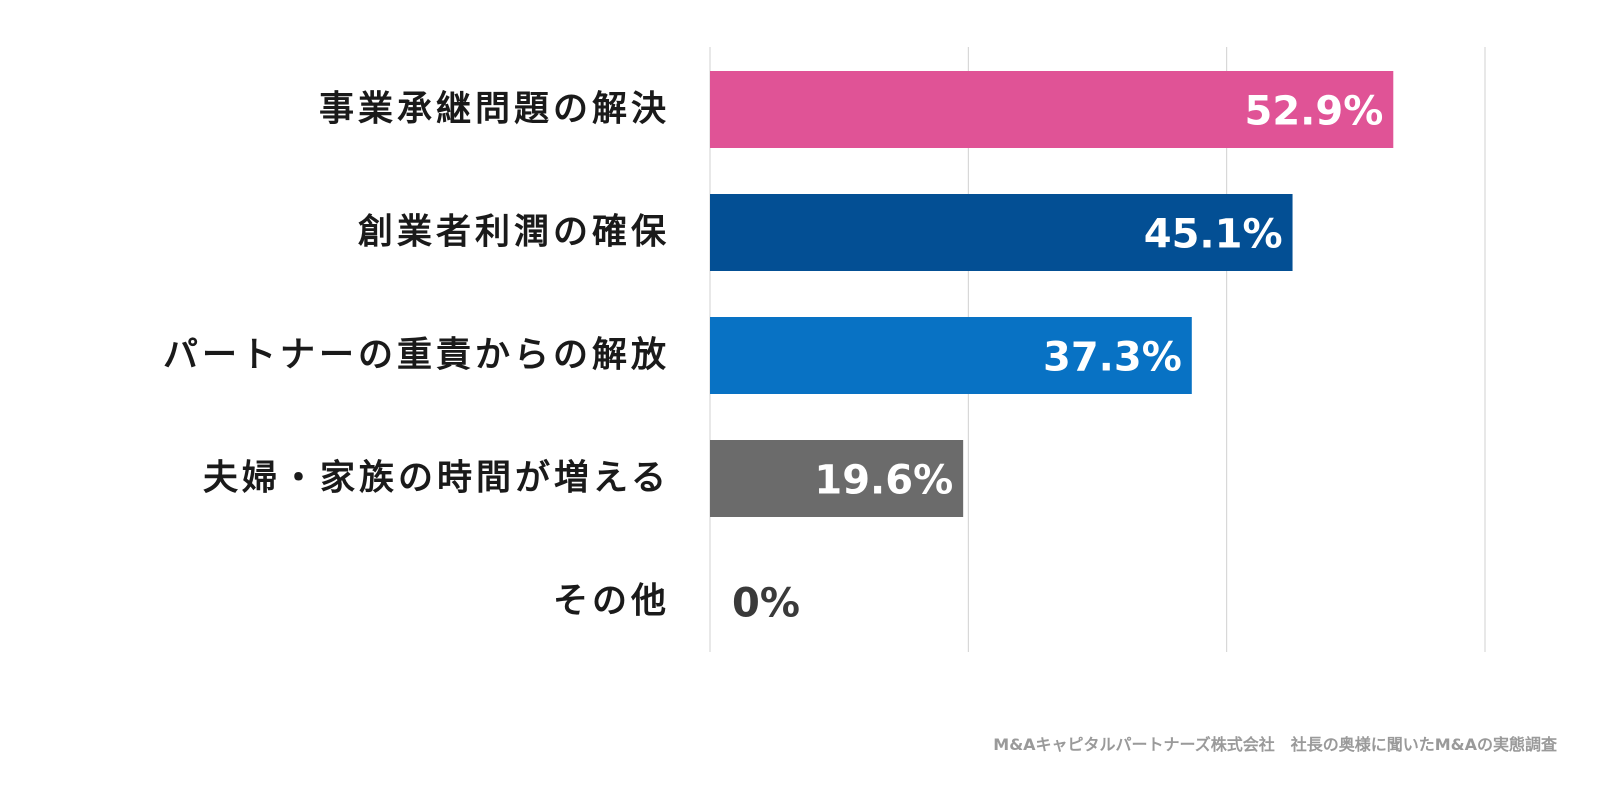 This screenshot has width=1600, height=806. What do you see at coordinates (436, 479) in the screenshot?
I see `category-label: 夫婦・家族の時間が増える` at bounding box center [436, 479].